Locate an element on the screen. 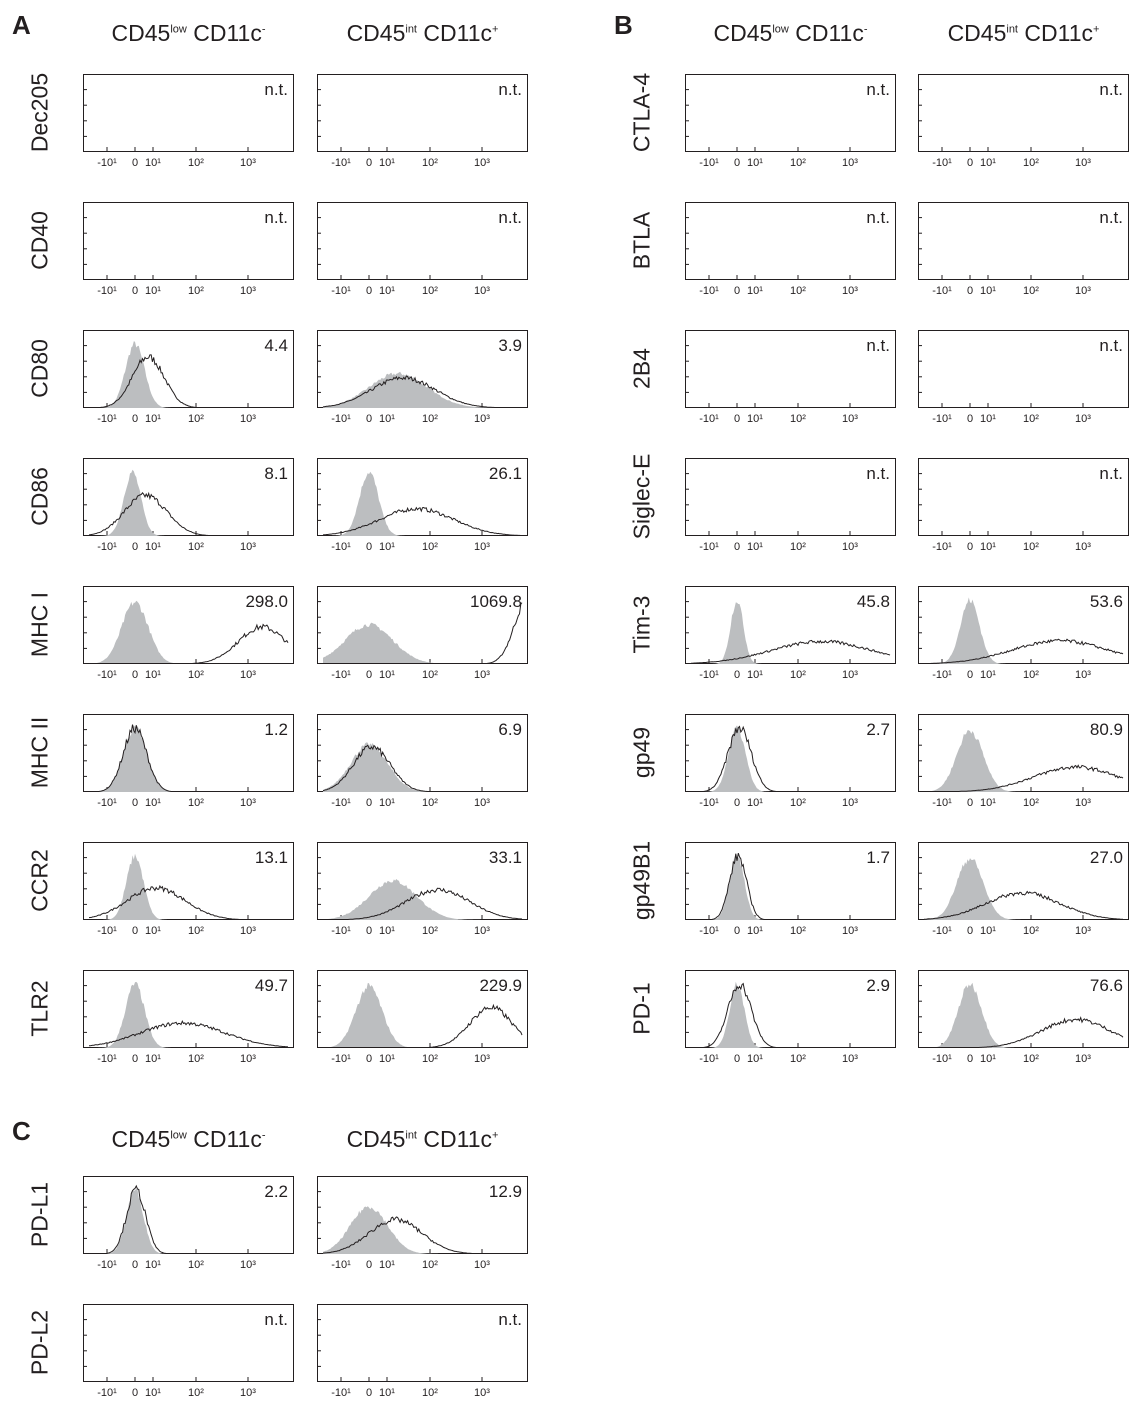  marker-label: TLR2 is located at coordinates (39, 1008).